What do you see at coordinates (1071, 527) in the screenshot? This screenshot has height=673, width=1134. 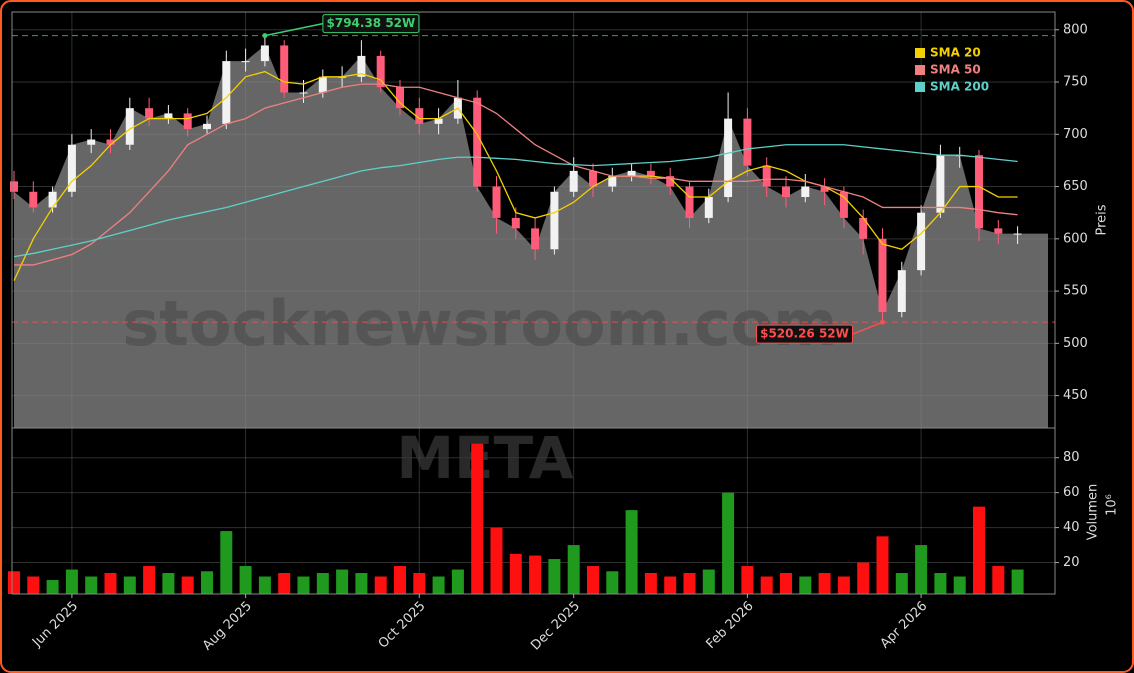 I see `y-tick-label: 40` at bounding box center [1071, 527].